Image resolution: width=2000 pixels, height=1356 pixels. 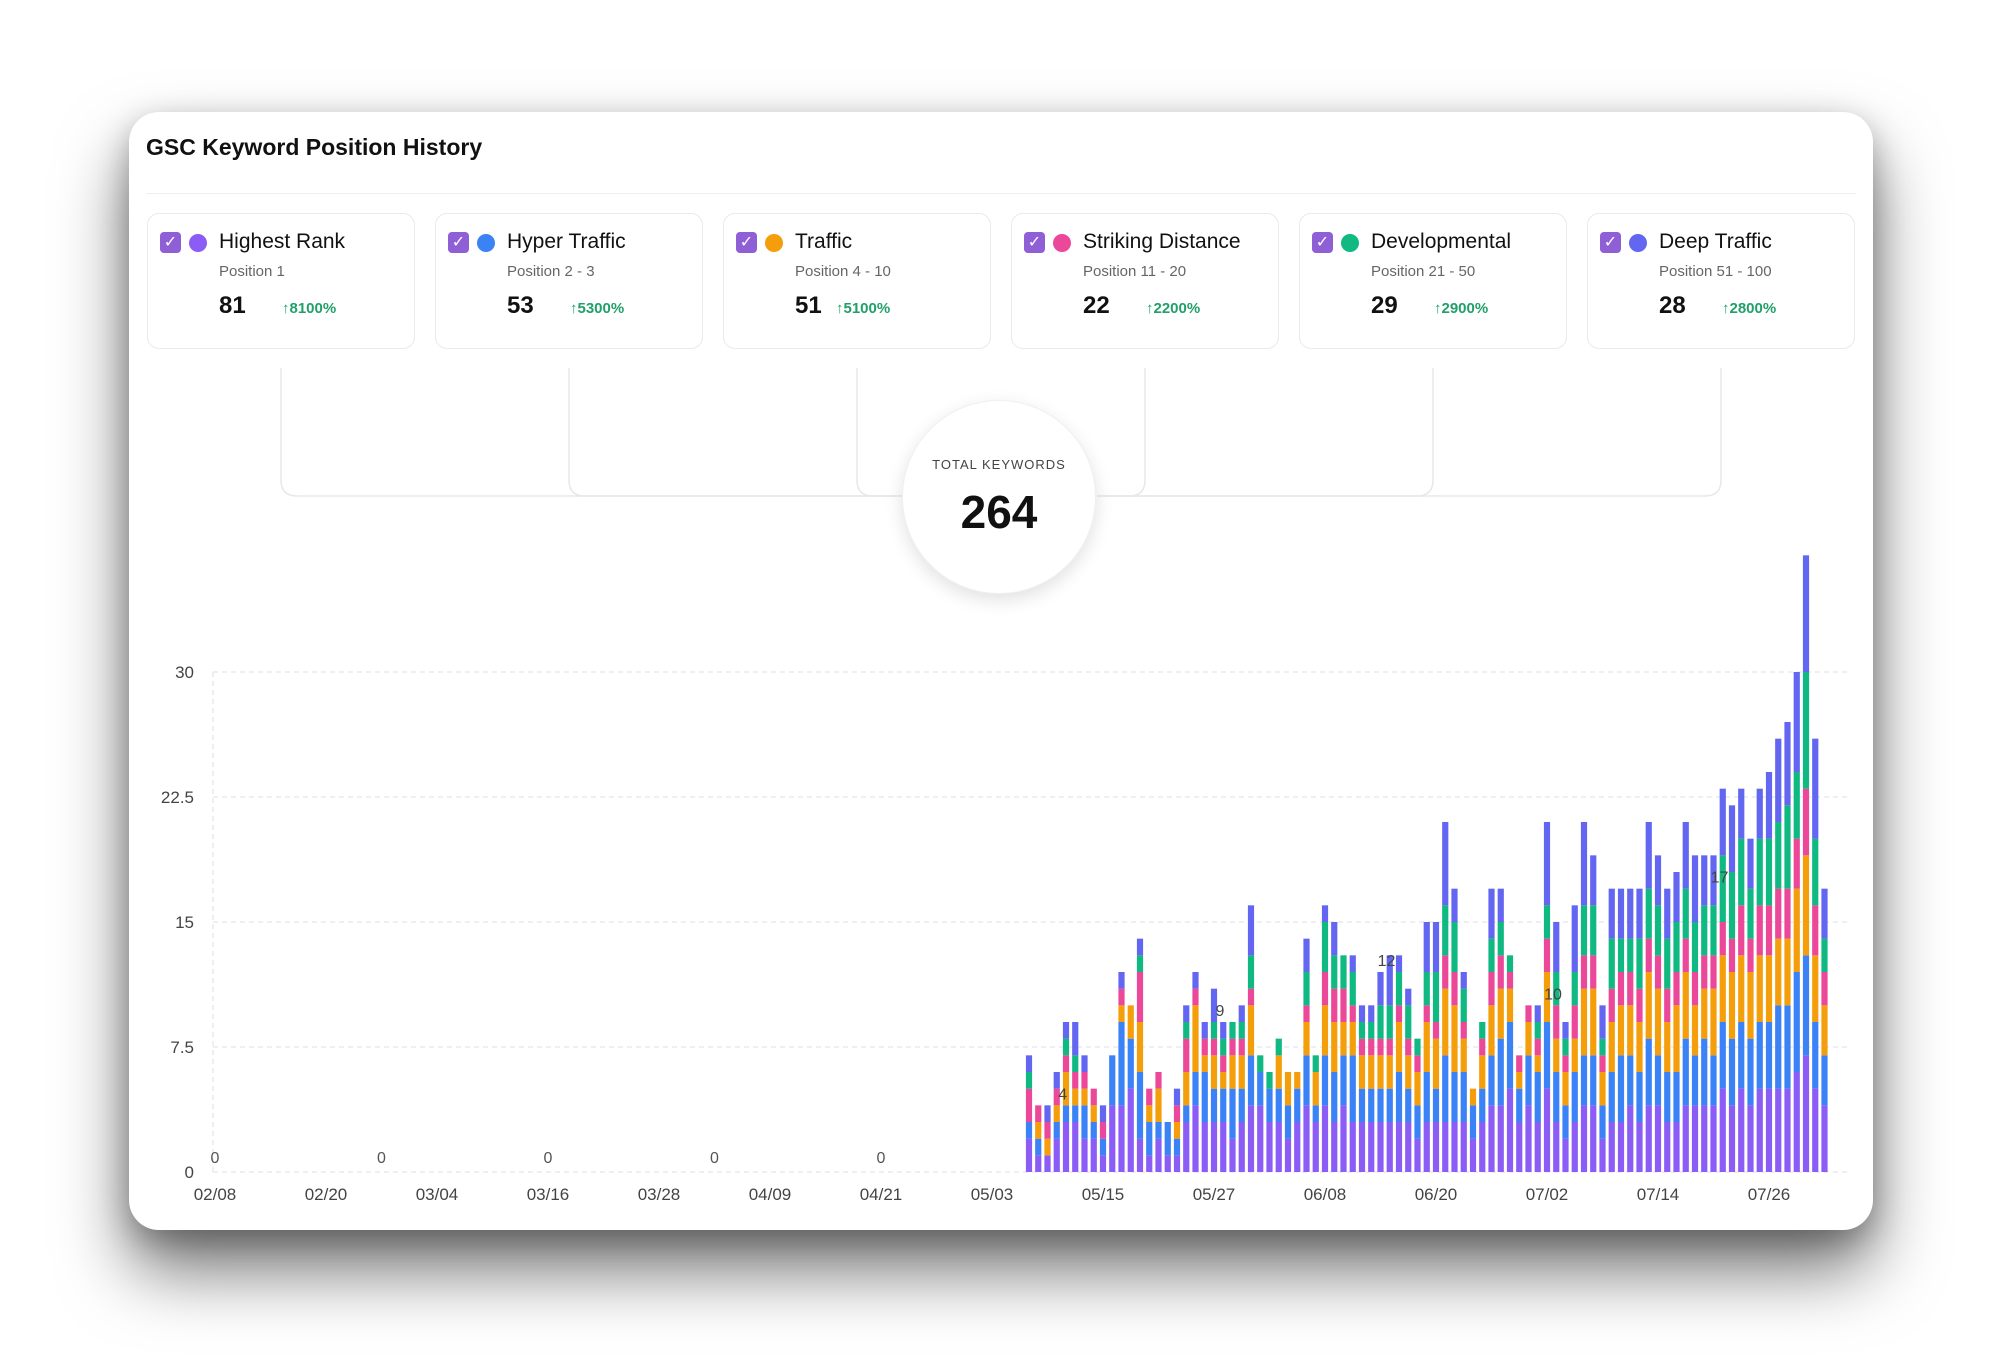 What do you see at coordinates (569, 281) in the screenshot?
I see `tier-card: ✓ Hyper Traffic Position 2 - 3 53 ↑5300%` at bounding box center [569, 281].